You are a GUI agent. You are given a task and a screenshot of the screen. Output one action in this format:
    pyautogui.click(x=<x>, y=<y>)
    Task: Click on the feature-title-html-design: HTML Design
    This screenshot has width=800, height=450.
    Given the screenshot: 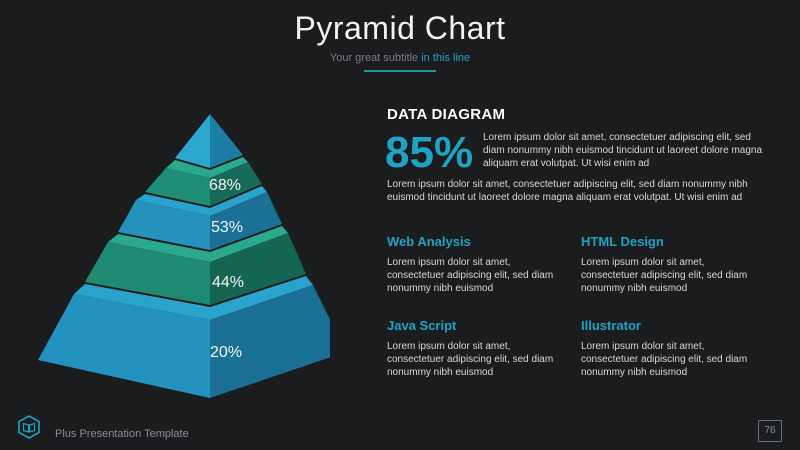 What is the action you would take?
    pyautogui.click(x=622, y=241)
    